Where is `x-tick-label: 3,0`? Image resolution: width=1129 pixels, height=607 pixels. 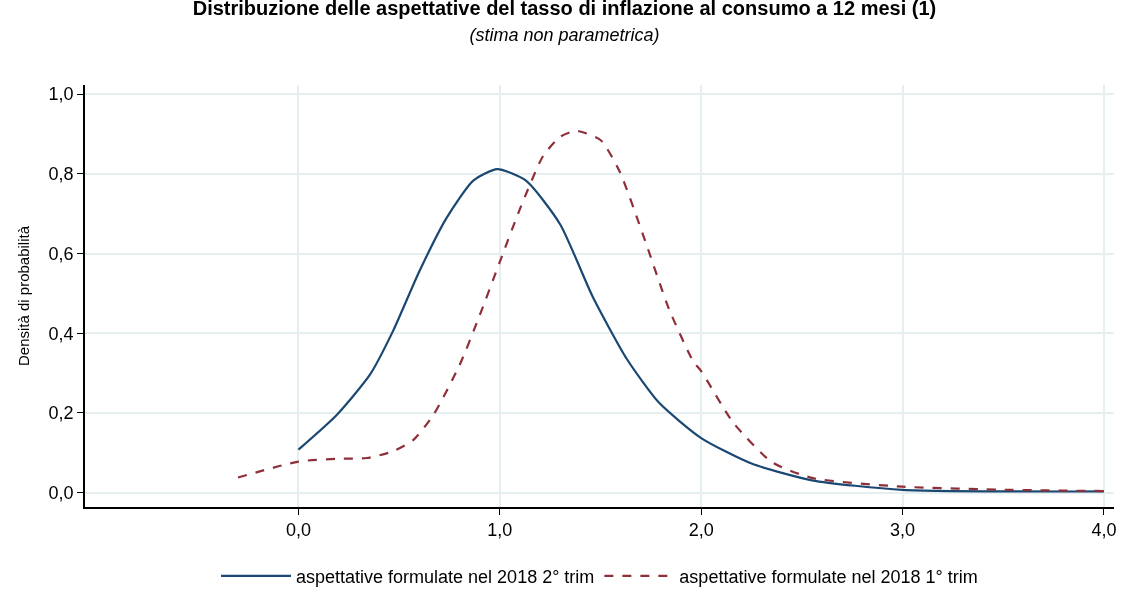 x-tick-label: 3,0 is located at coordinates (903, 530).